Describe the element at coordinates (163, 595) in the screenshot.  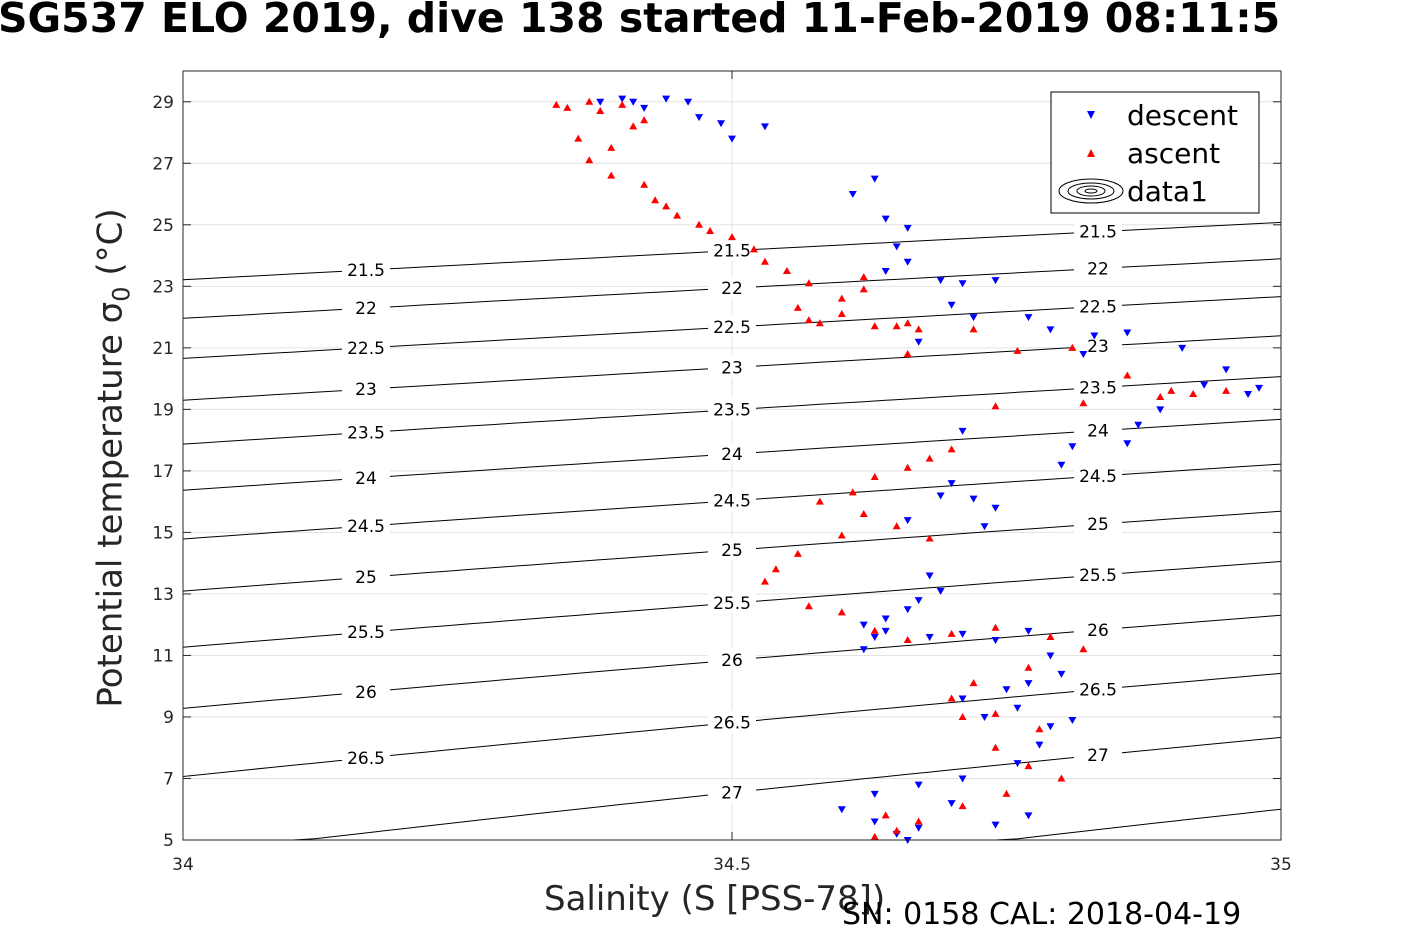
I see `y-tick-label: 13` at that location.